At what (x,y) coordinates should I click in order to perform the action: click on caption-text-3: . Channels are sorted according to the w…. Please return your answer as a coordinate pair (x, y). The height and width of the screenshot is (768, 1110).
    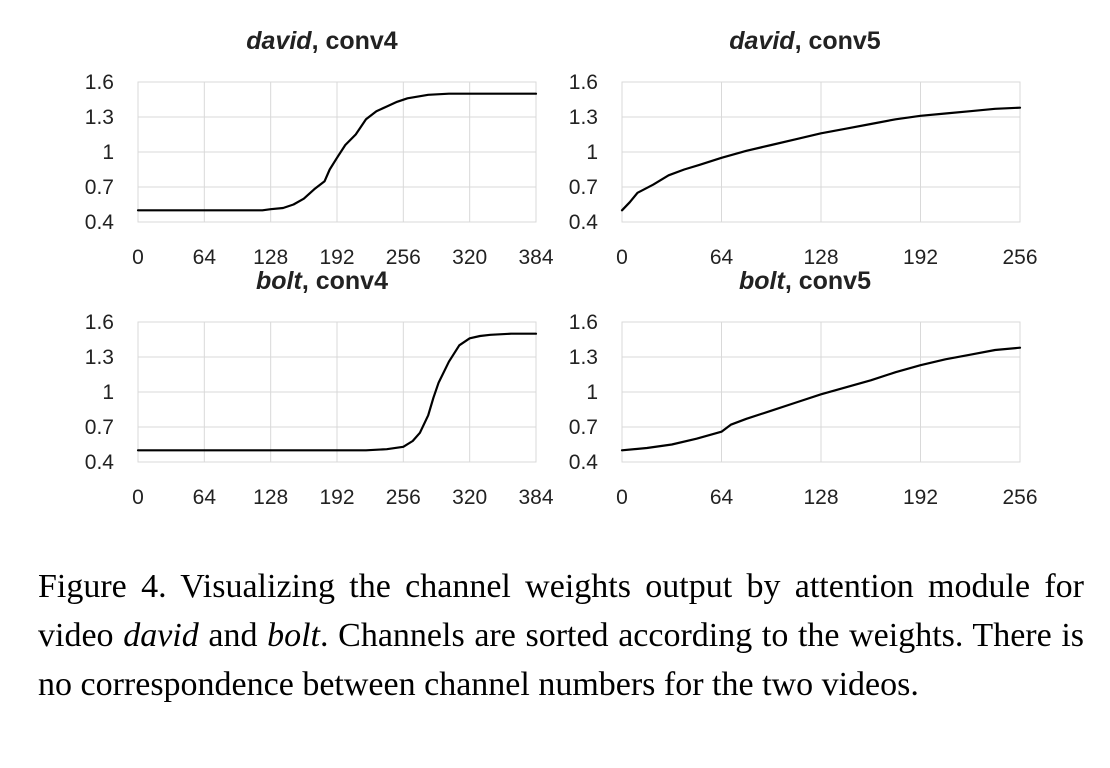
    Looking at the image, I should click on (561, 660).